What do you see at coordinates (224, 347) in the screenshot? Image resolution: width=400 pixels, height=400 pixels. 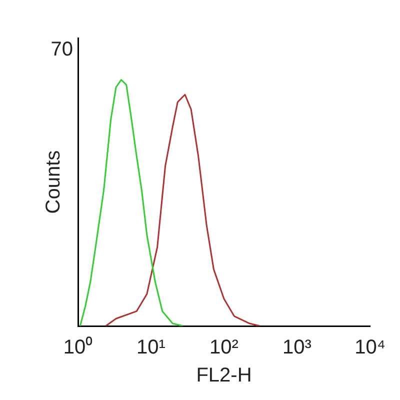 I see `x-tick-label: 10²` at bounding box center [224, 347].